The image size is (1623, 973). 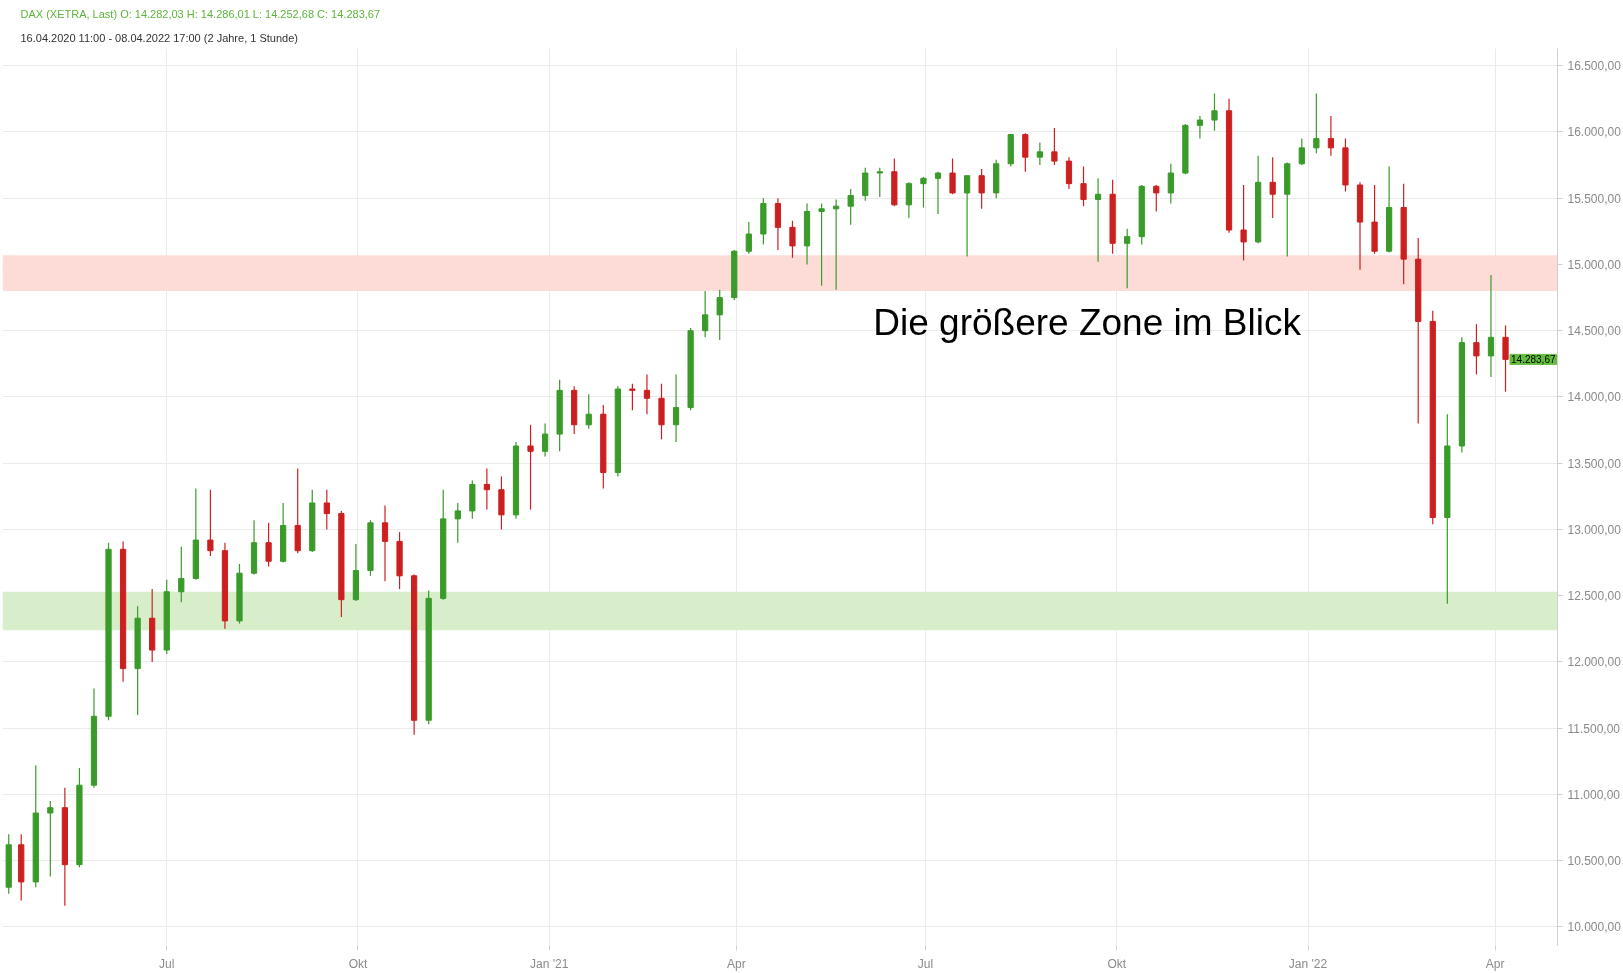 I want to click on y-tick-label: 11.000,00, so click(x=1594, y=794).